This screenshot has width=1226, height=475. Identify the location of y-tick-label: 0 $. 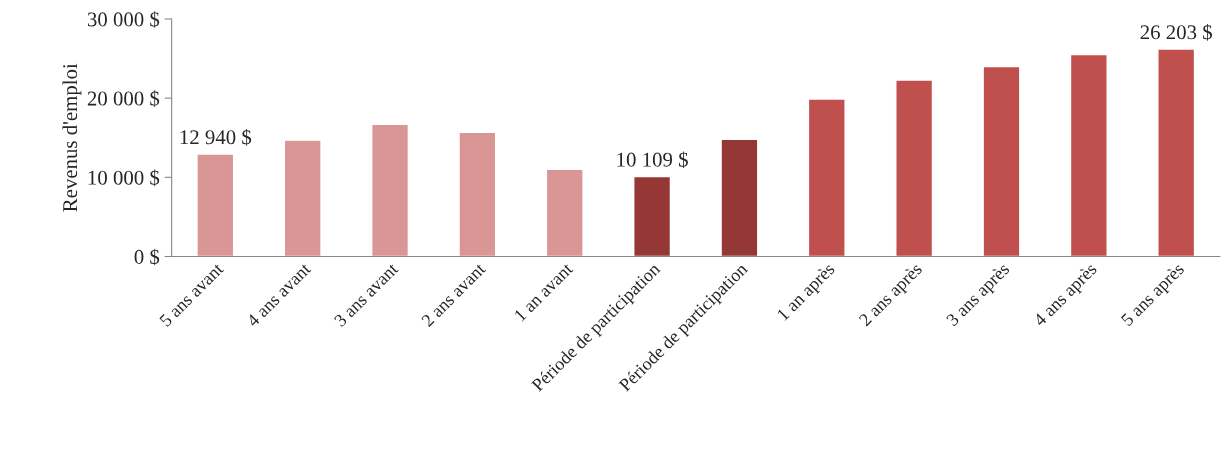
(147, 257).